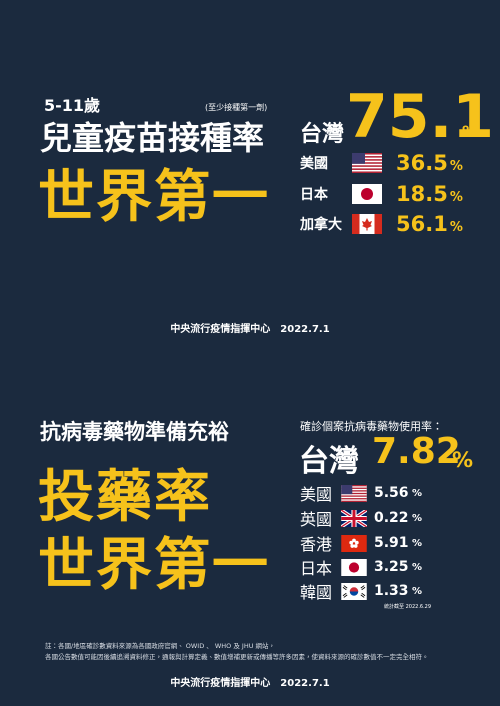  I want to click on country-row: 美國 36.5 %, so click(381, 163).